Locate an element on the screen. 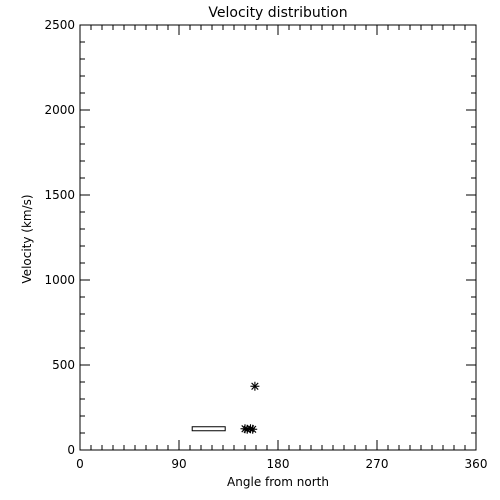 The width and height of the screenshot is (500, 500). x-tick-label: 270 is located at coordinates (377, 464).